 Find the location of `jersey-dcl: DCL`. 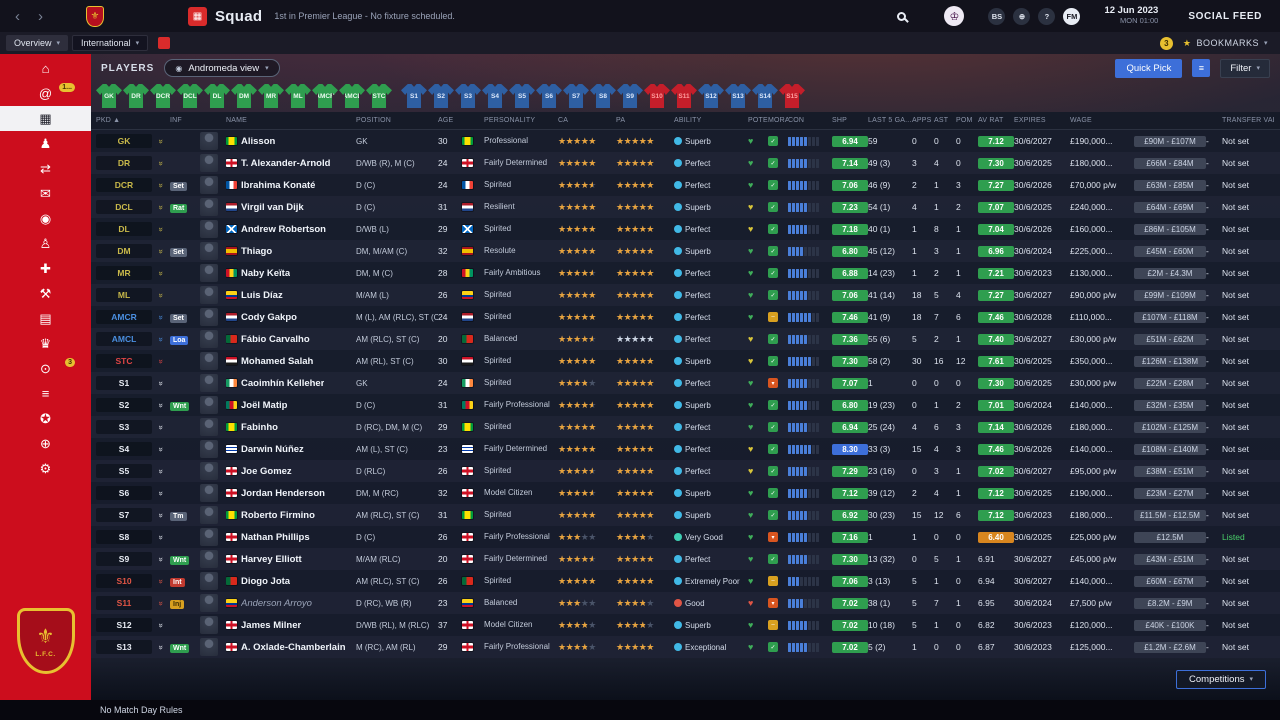

jersey-dcl: DCL is located at coordinates (190, 96).